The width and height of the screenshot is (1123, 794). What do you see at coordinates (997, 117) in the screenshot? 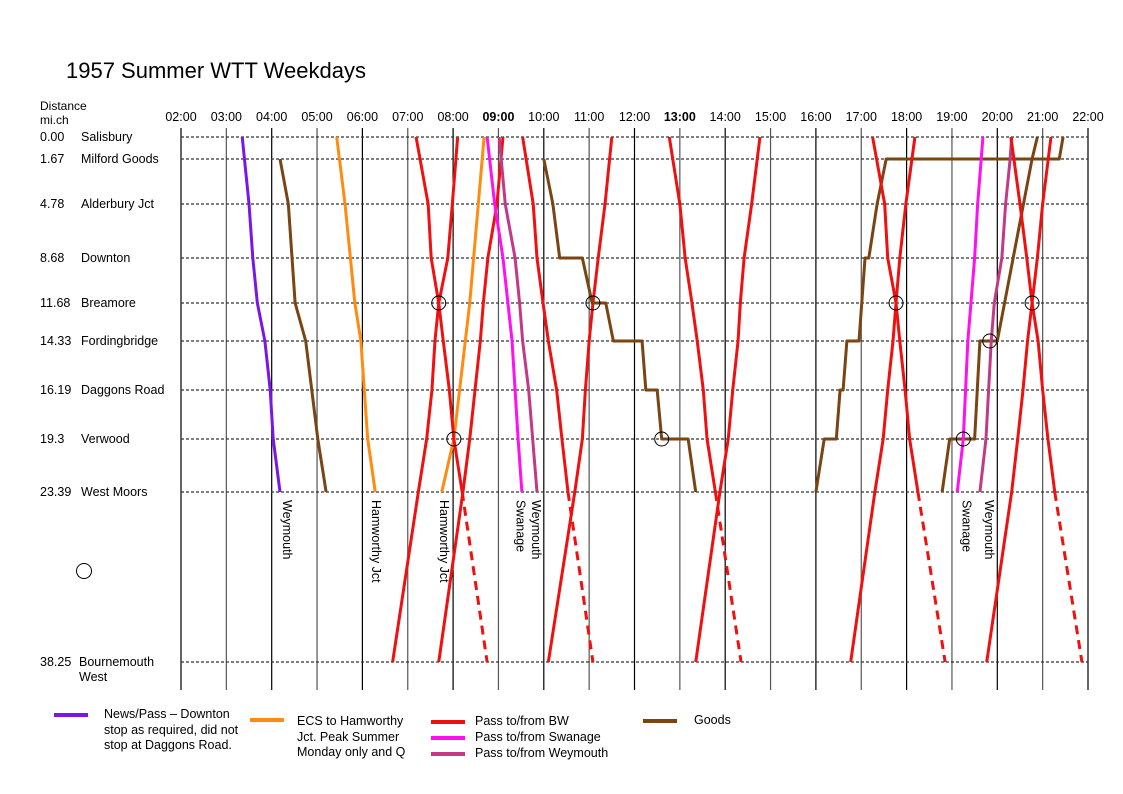
I see `time-tick-label: 20:00` at bounding box center [997, 117].